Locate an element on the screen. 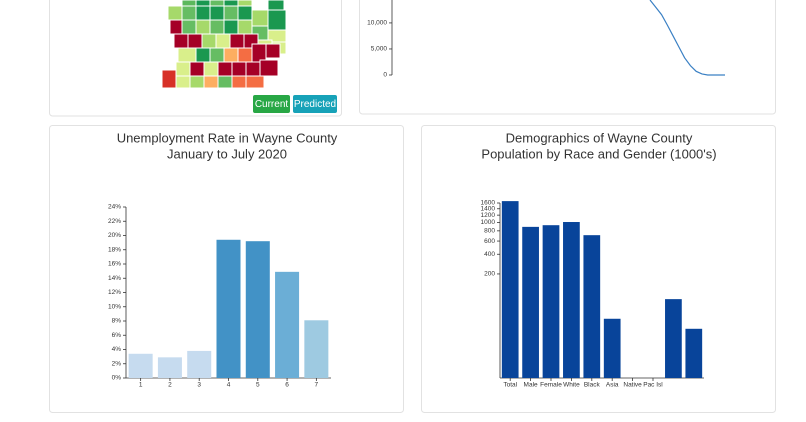 The image size is (806, 422). y-tick-label: 0% is located at coordinates (117, 378).